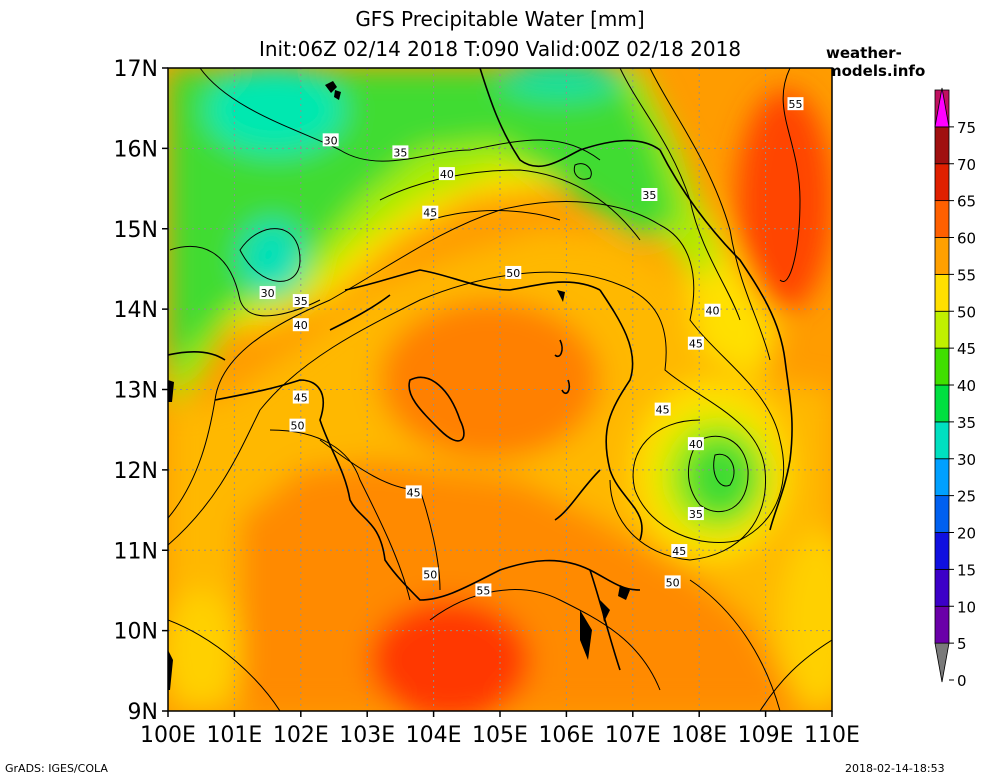 The width and height of the screenshot is (1000, 779). Describe the element at coordinates (942, 662) in the screenshot. I see `colorbar-under-arrow` at that location.